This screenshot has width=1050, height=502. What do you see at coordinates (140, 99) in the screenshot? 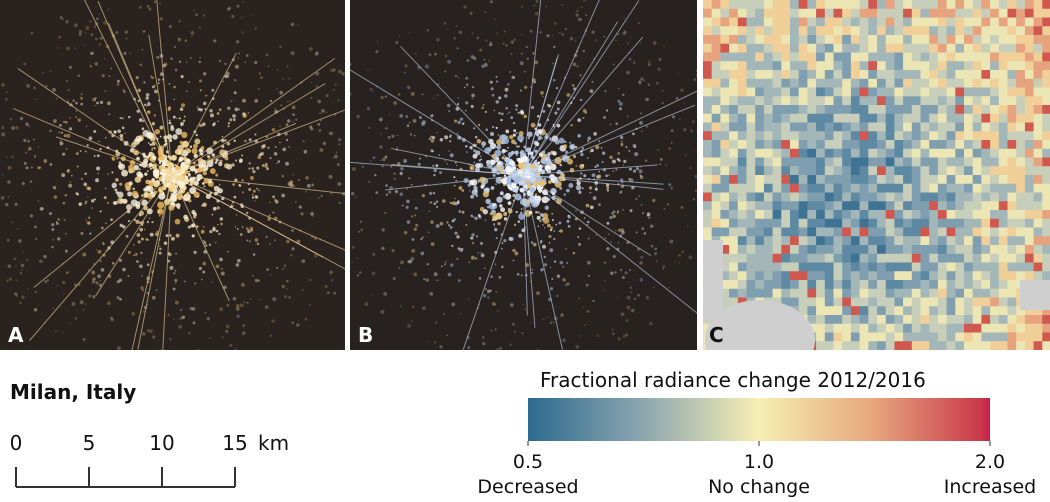
I see `road` at bounding box center [140, 99].